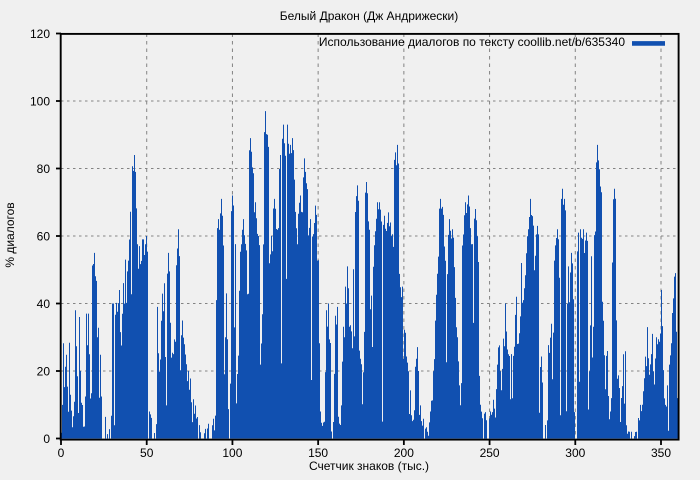 This screenshot has width=700, height=480. What do you see at coordinates (40, 34) in the screenshot?
I see `svg-text: 120` at bounding box center [40, 34].